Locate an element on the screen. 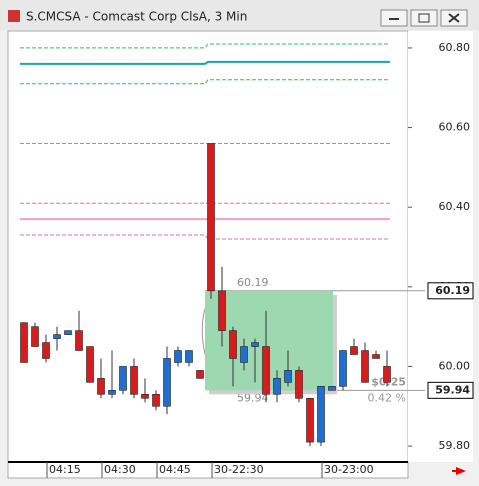 The width and height of the screenshot is (479, 486). y-tick-label: 60.00 is located at coordinates (455, 365).